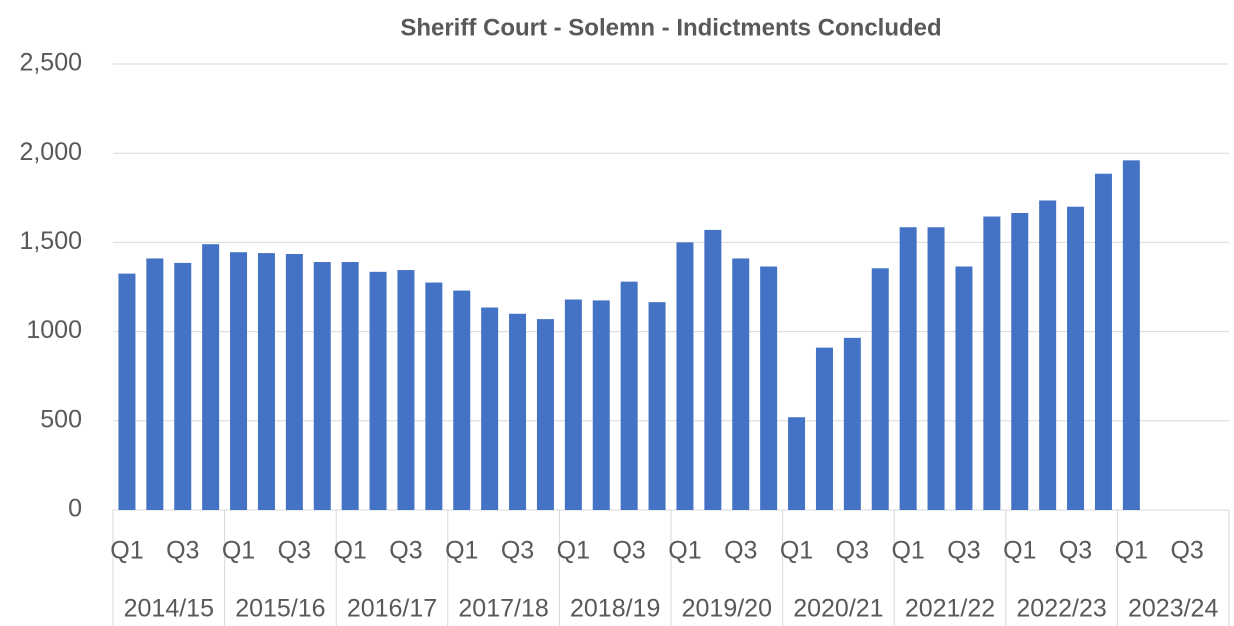 This screenshot has width=1234, height=626. I want to click on group-label: 2018/19, so click(615, 609).